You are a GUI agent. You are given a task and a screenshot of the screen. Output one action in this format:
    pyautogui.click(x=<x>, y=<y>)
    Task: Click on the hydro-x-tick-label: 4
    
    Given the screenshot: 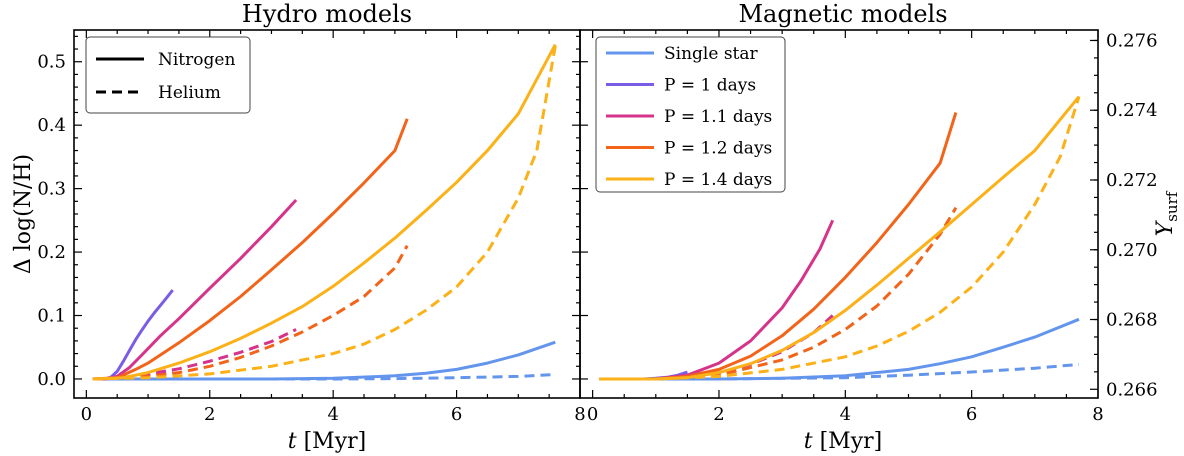 What is the action you would take?
    pyautogui.click(x=332, y=414)
    